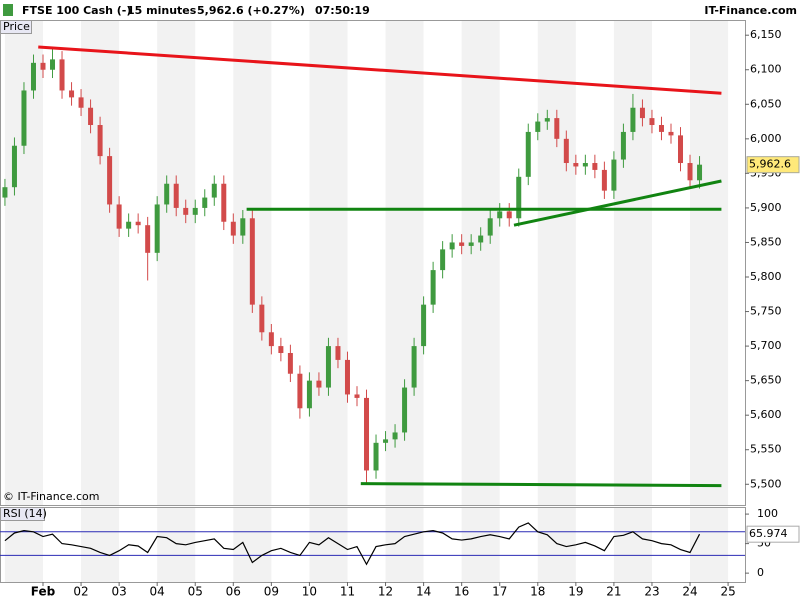  Describe the element at coordinates (766, 311) in the screenshot. I see `y-tick-label: 5,750` at that location.